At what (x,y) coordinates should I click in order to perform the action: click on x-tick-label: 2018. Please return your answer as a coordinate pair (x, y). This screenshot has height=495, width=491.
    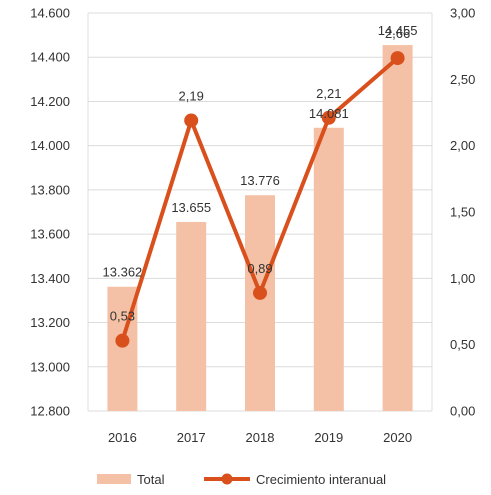
    Looking at the image, I should click on (260, 437).